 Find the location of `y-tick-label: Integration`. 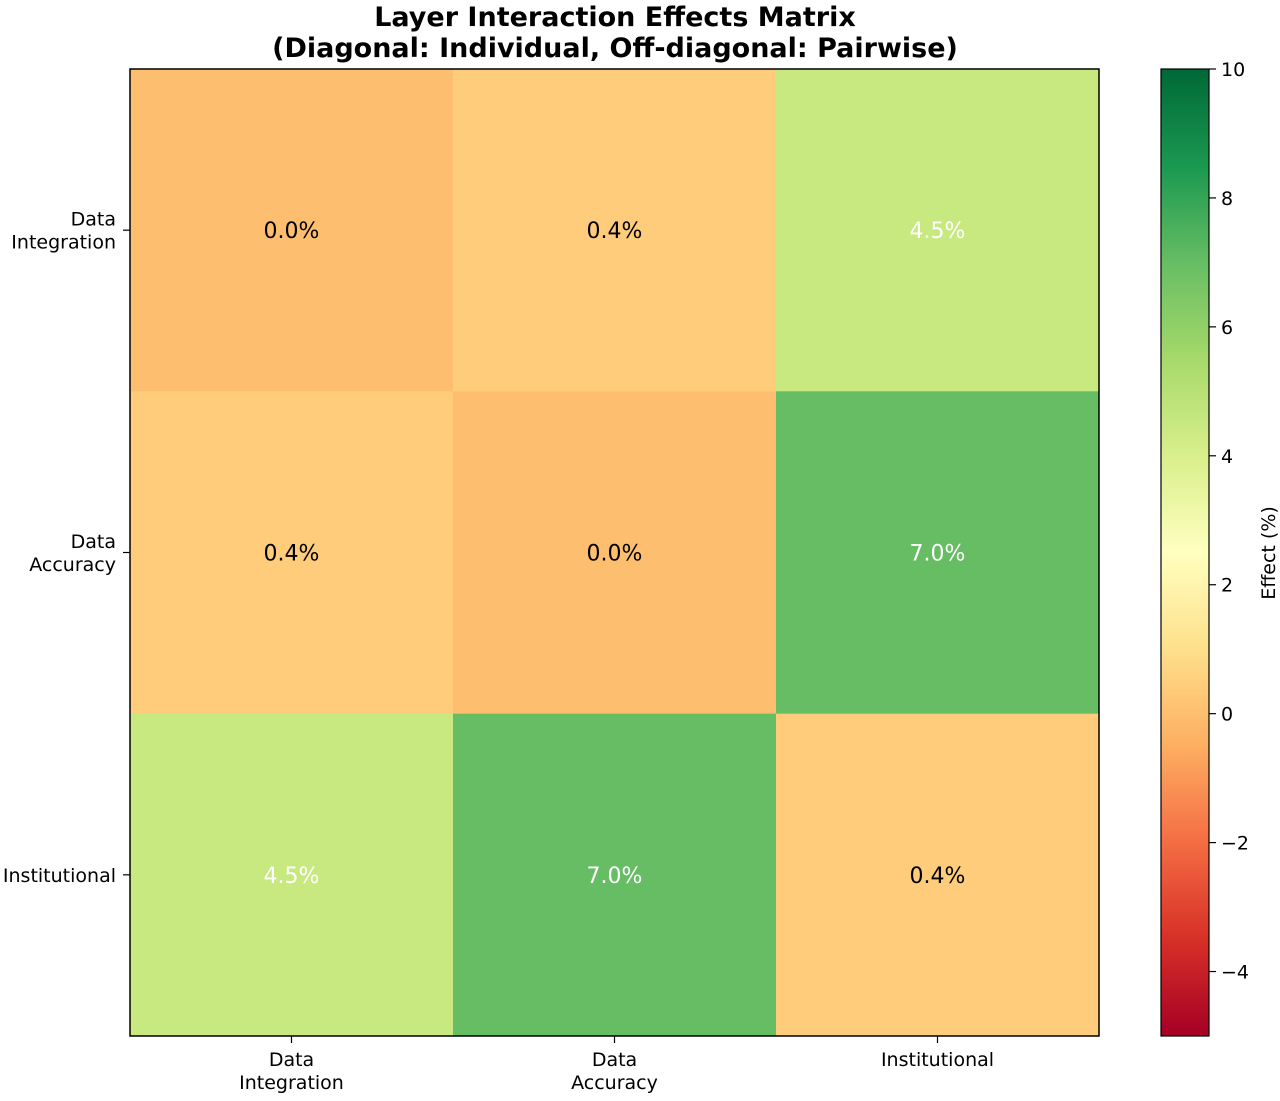

y-tick-label: Integration is located at coordinates (63, 243).